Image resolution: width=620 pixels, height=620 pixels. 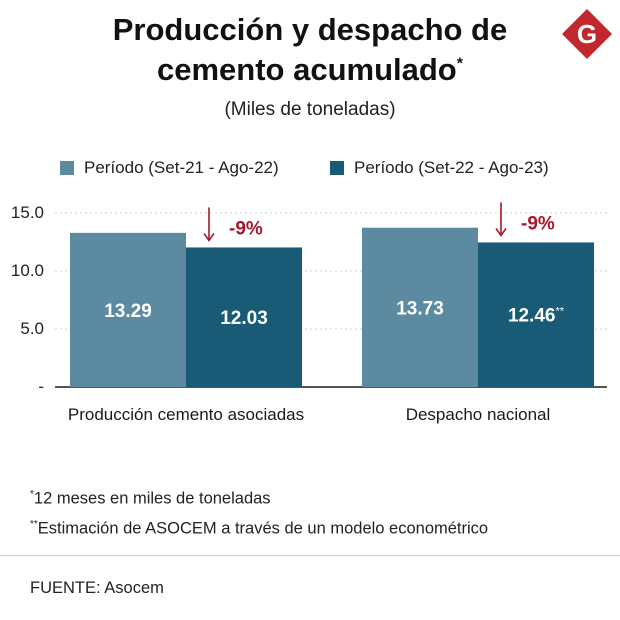 What do you see at coordinates (459, 64) in the screenshot?
I see `title-marker: *` at bounding box center [459, 64].